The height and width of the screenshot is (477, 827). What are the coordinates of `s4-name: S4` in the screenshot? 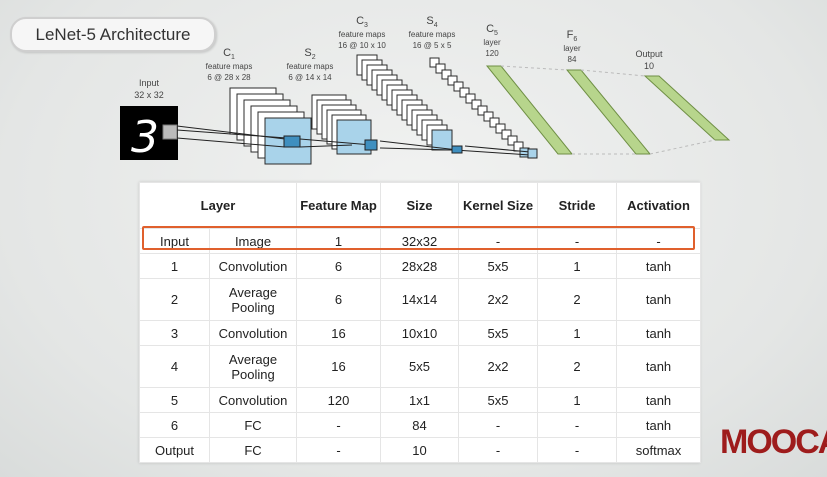 It's located at (431, 22).